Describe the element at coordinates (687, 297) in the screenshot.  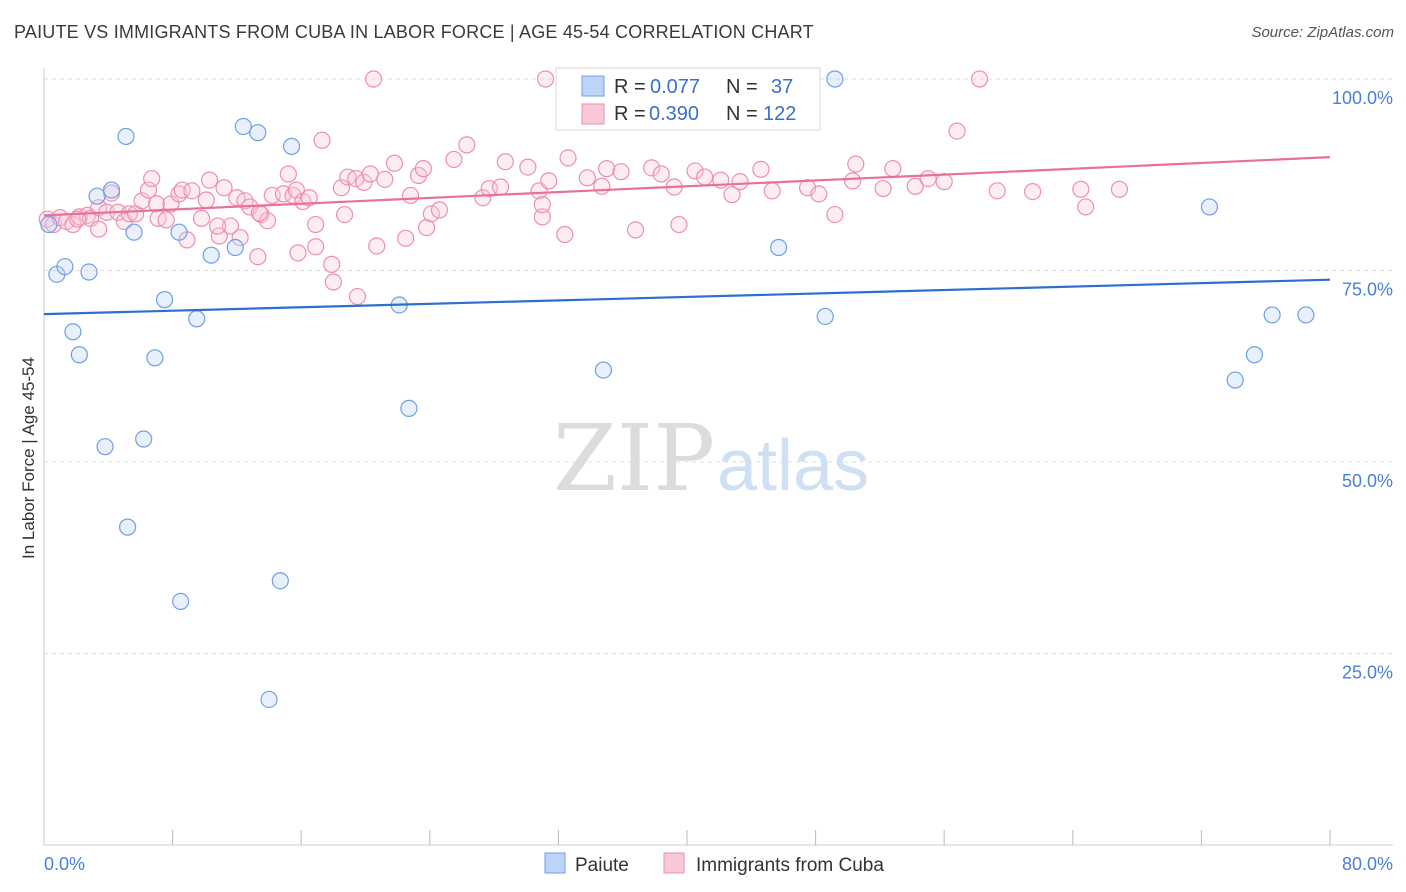
I see `trend-line-paiute` at that location.